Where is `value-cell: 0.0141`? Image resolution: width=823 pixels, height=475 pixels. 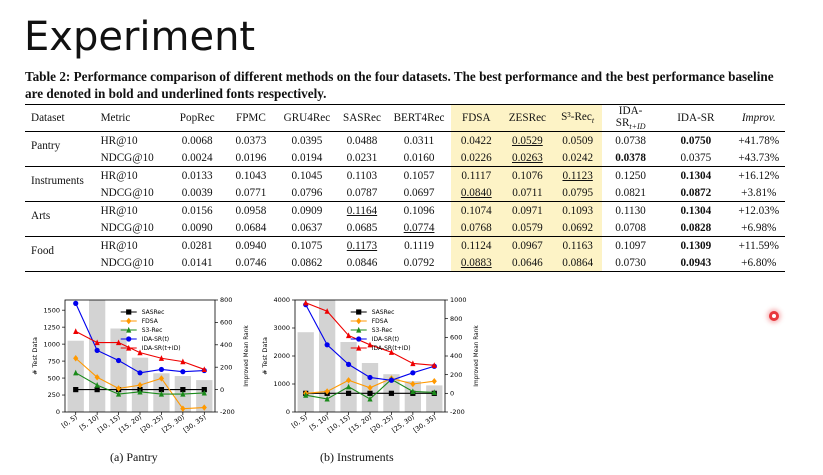
value-cell: 0.0141 is located at coordinates (197, 263).